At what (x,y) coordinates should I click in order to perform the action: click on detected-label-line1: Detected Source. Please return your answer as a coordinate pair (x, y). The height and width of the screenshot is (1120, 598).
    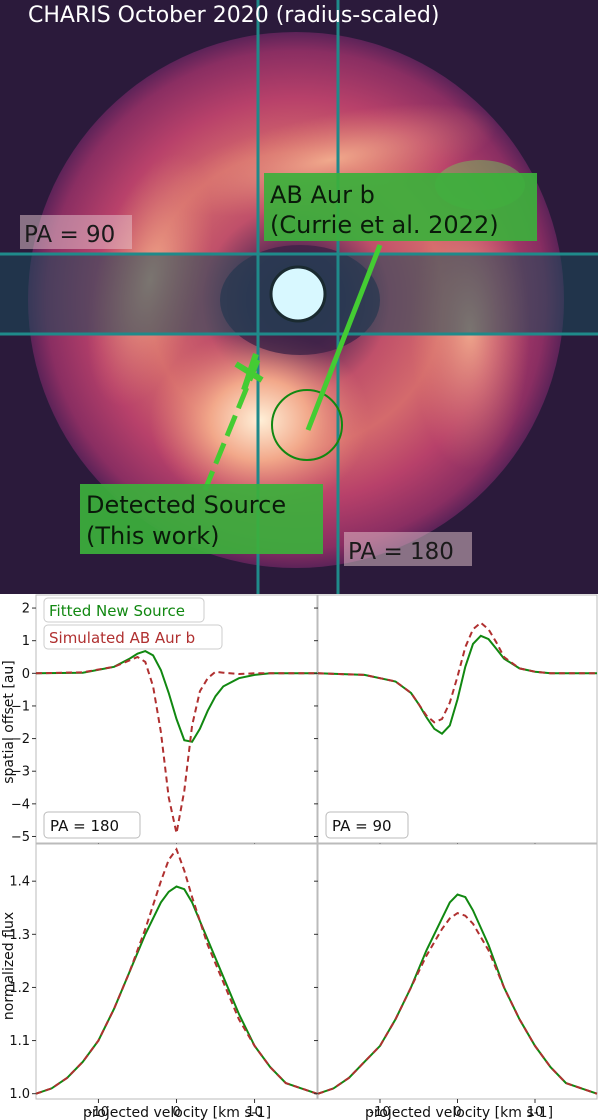
    Looking at the image, I should click on (186, 505).